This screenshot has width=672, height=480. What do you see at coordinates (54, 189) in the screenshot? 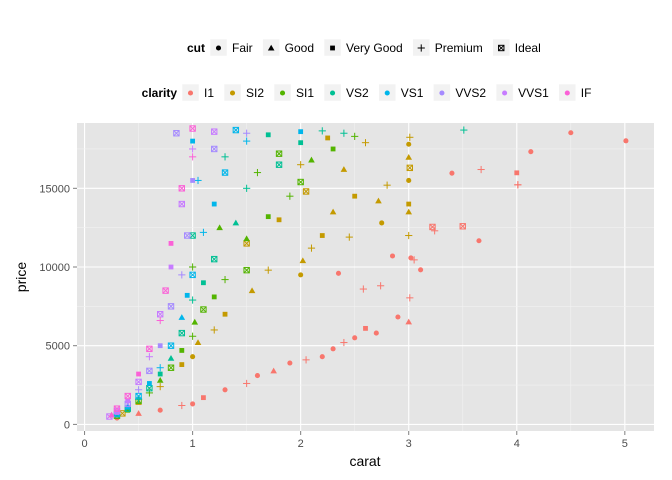
I see `y-tick-label: 15000` at bounding box center [54, 189].